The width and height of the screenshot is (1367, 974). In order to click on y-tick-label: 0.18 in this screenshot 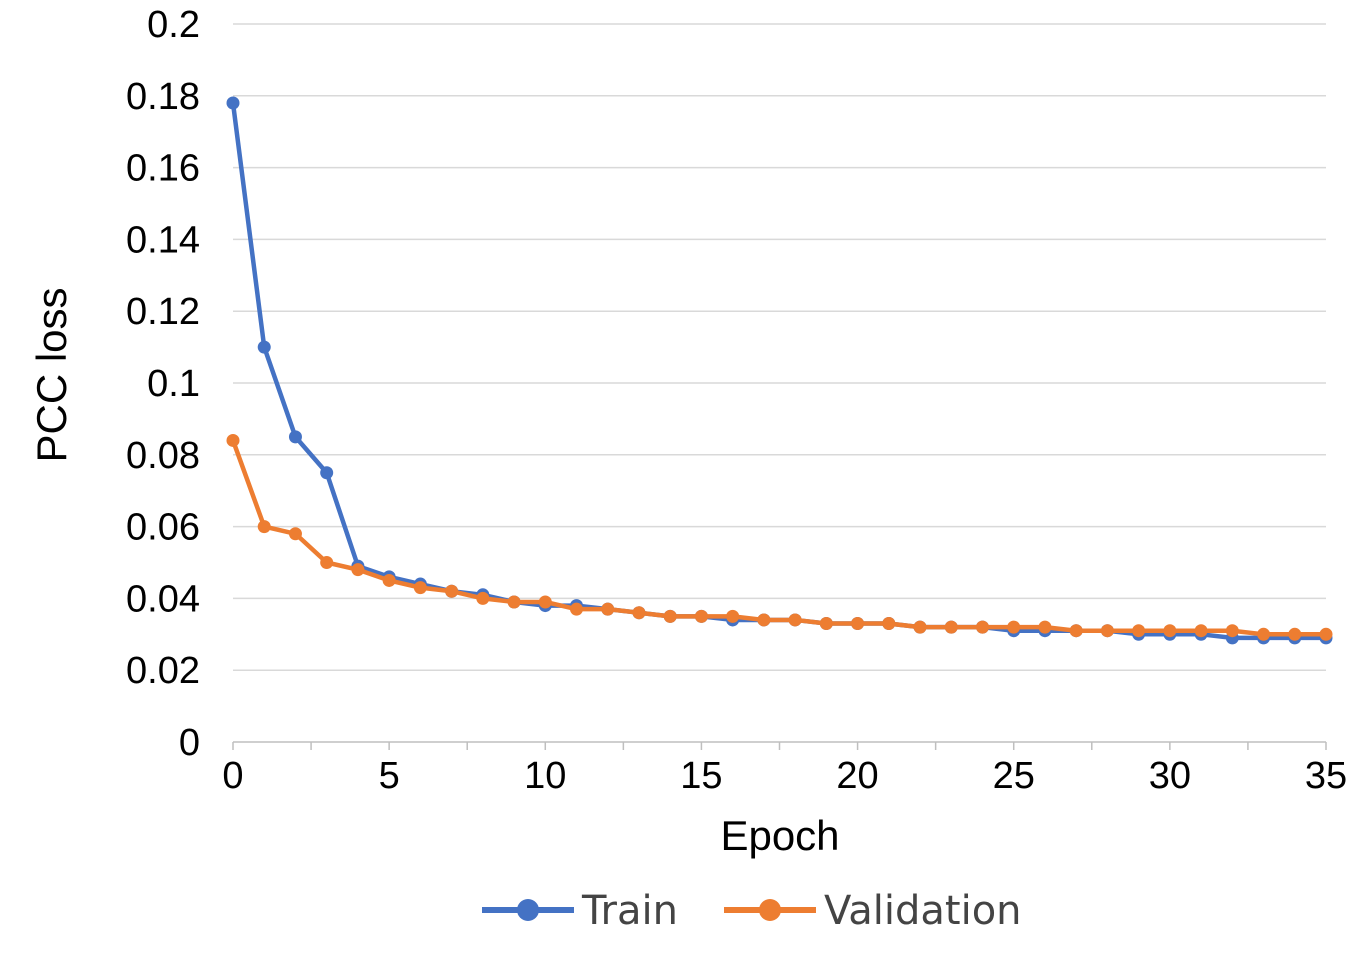, I will do `click(163, 97)`.